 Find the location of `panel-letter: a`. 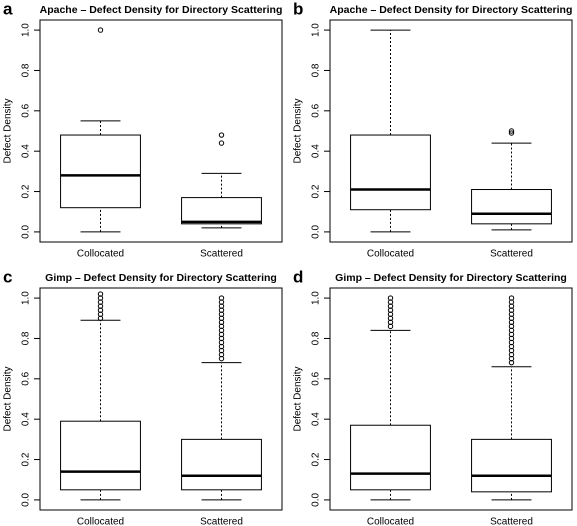

panel-letter: a is located at coordinates (8, 9).